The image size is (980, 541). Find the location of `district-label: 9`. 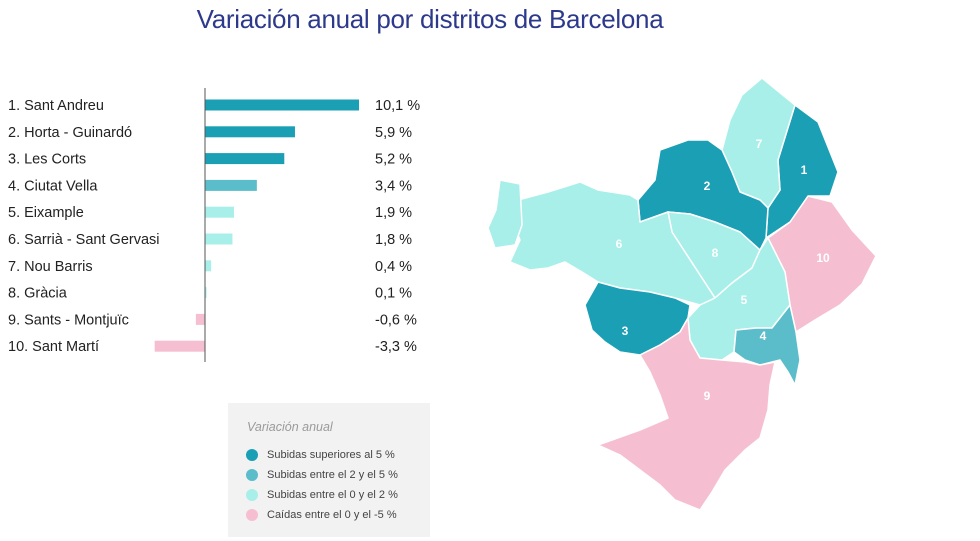

district-label: 9 is located at coordinates (707, 396).